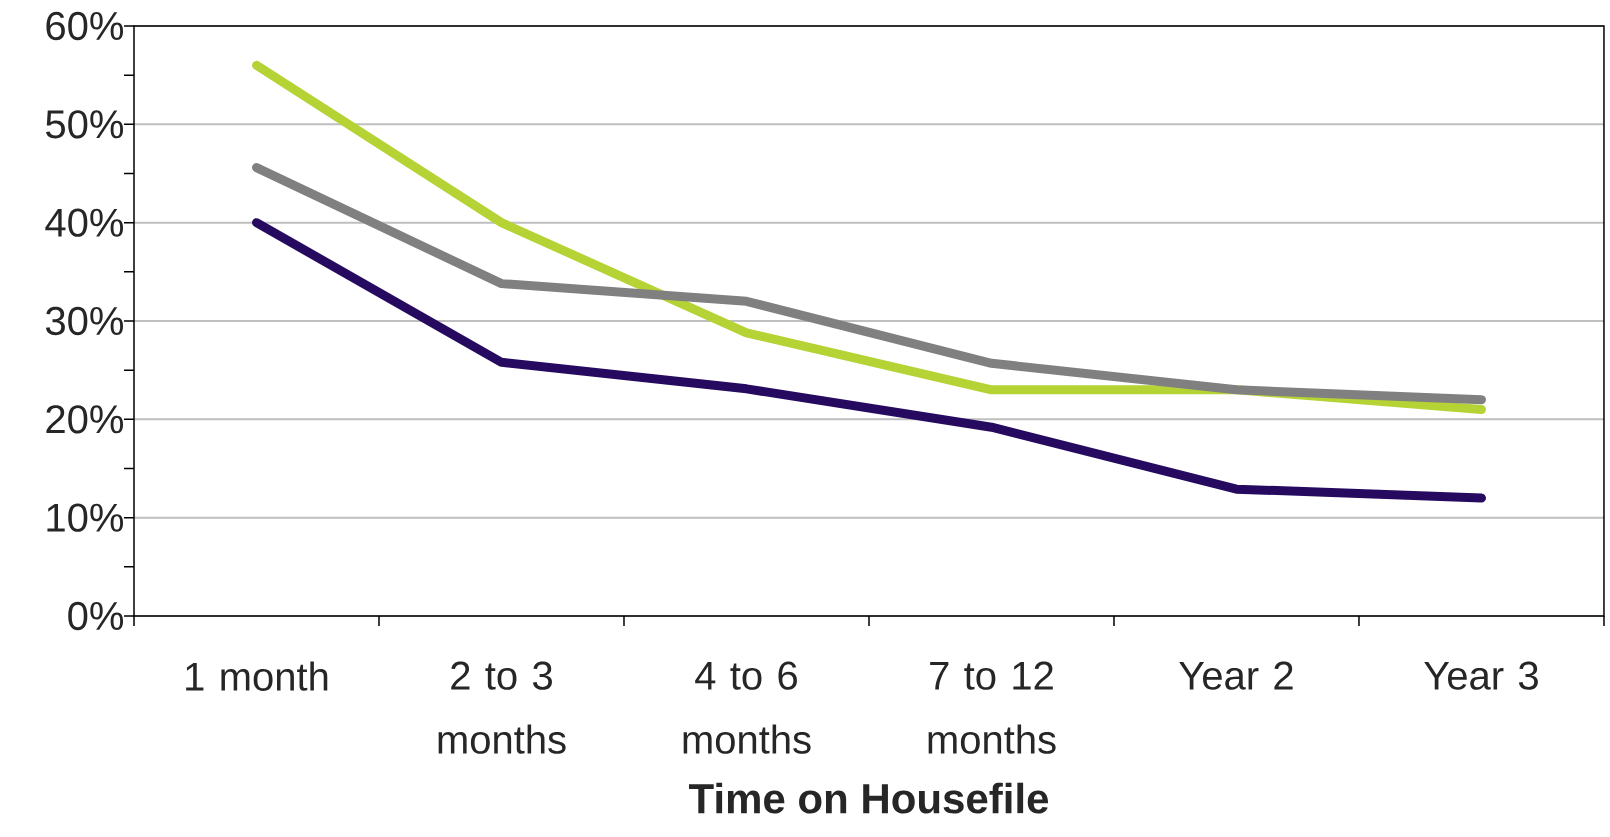 The image size is (1610, 837). What do you see at coordinates (85, 124) in the screenshot?
I see `y-tick-label: 50%` at bounding box center [85, 124].